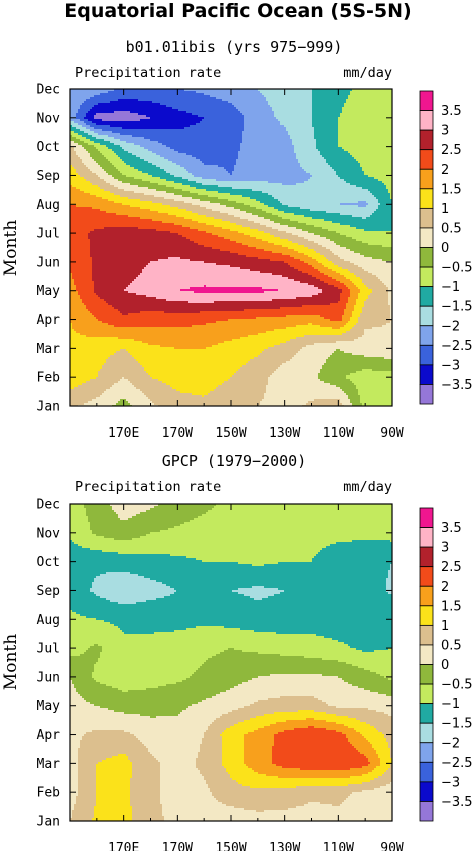 The height and width of the screenshot is (851, 476). What do you see at coordinates (11, 248) in the screenshot?
I see `panel-top-ylabel: Month` at bounding box center [11, 248].